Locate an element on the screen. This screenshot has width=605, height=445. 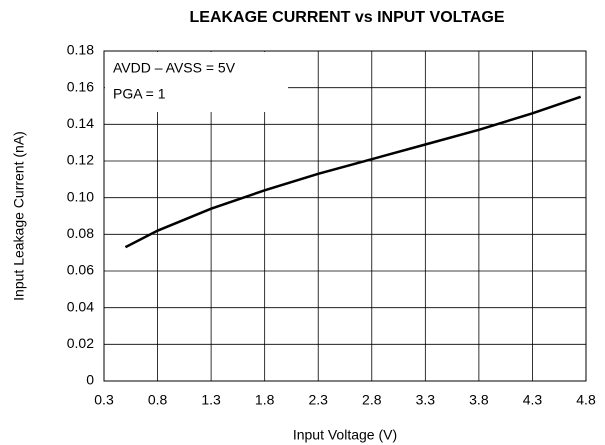
x-tick-label: 4.3 is located at coordinates (533, 400).